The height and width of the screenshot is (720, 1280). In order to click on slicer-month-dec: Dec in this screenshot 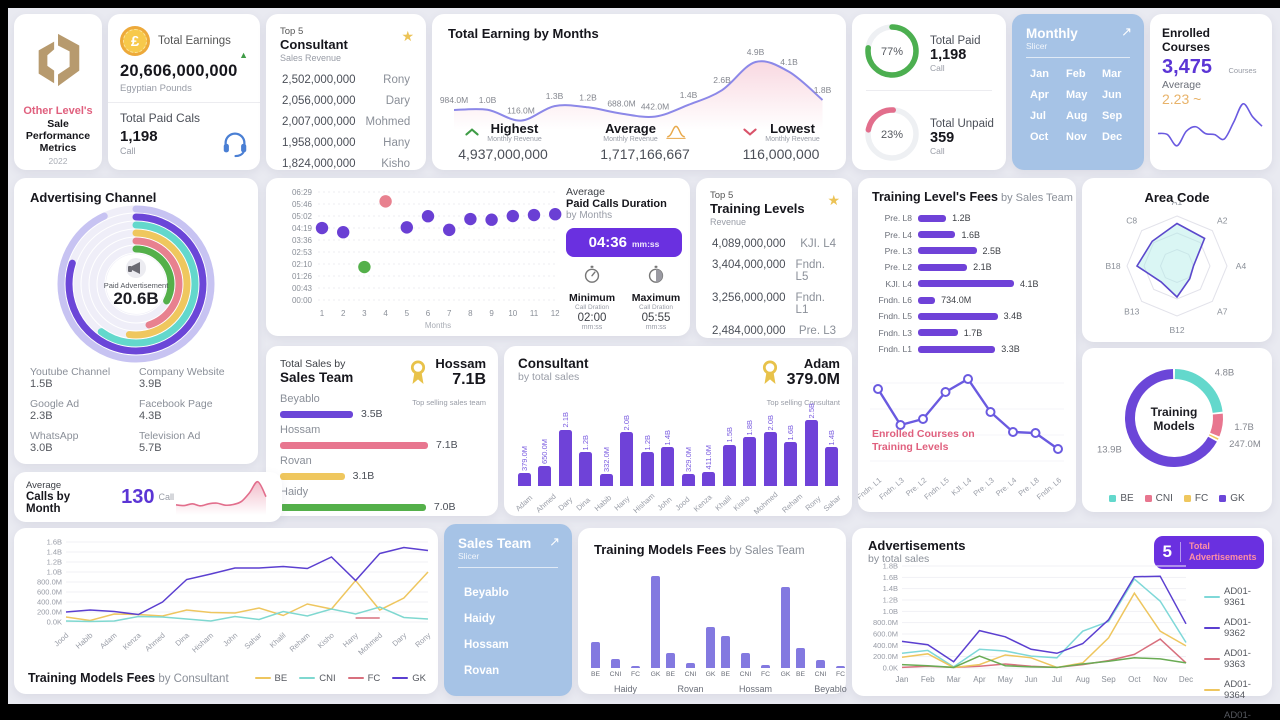, I will do `click(1112, 137)`.